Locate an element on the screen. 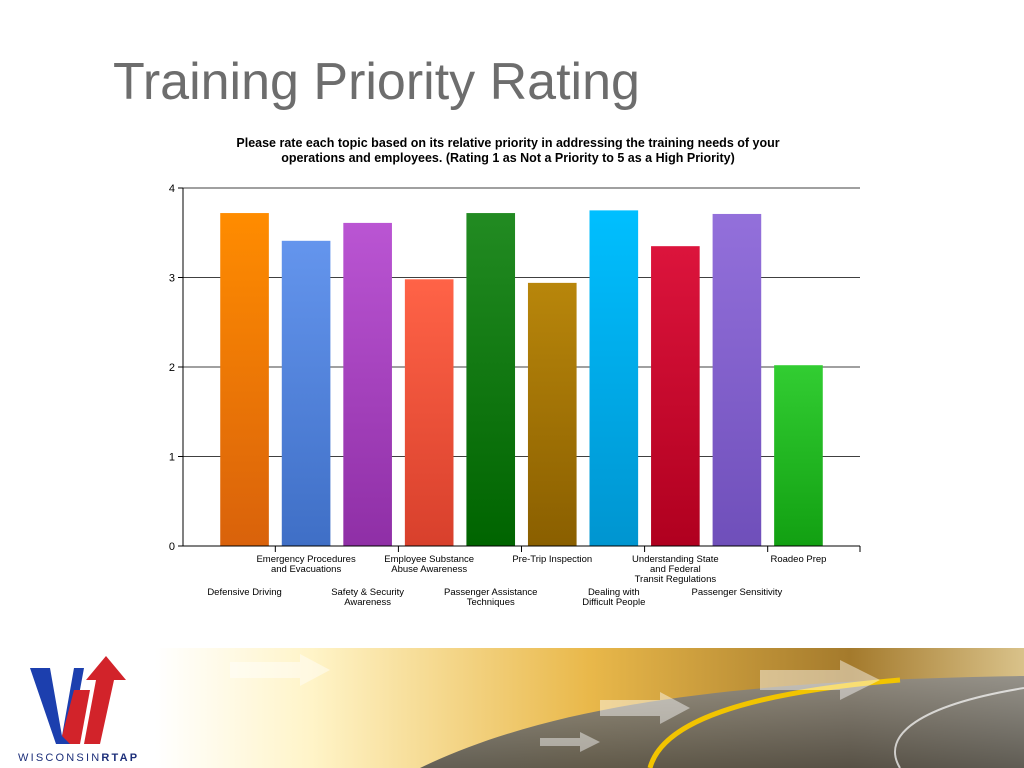  x-category-label: Passenger Sensitivity is located at coordinates (736, 592).